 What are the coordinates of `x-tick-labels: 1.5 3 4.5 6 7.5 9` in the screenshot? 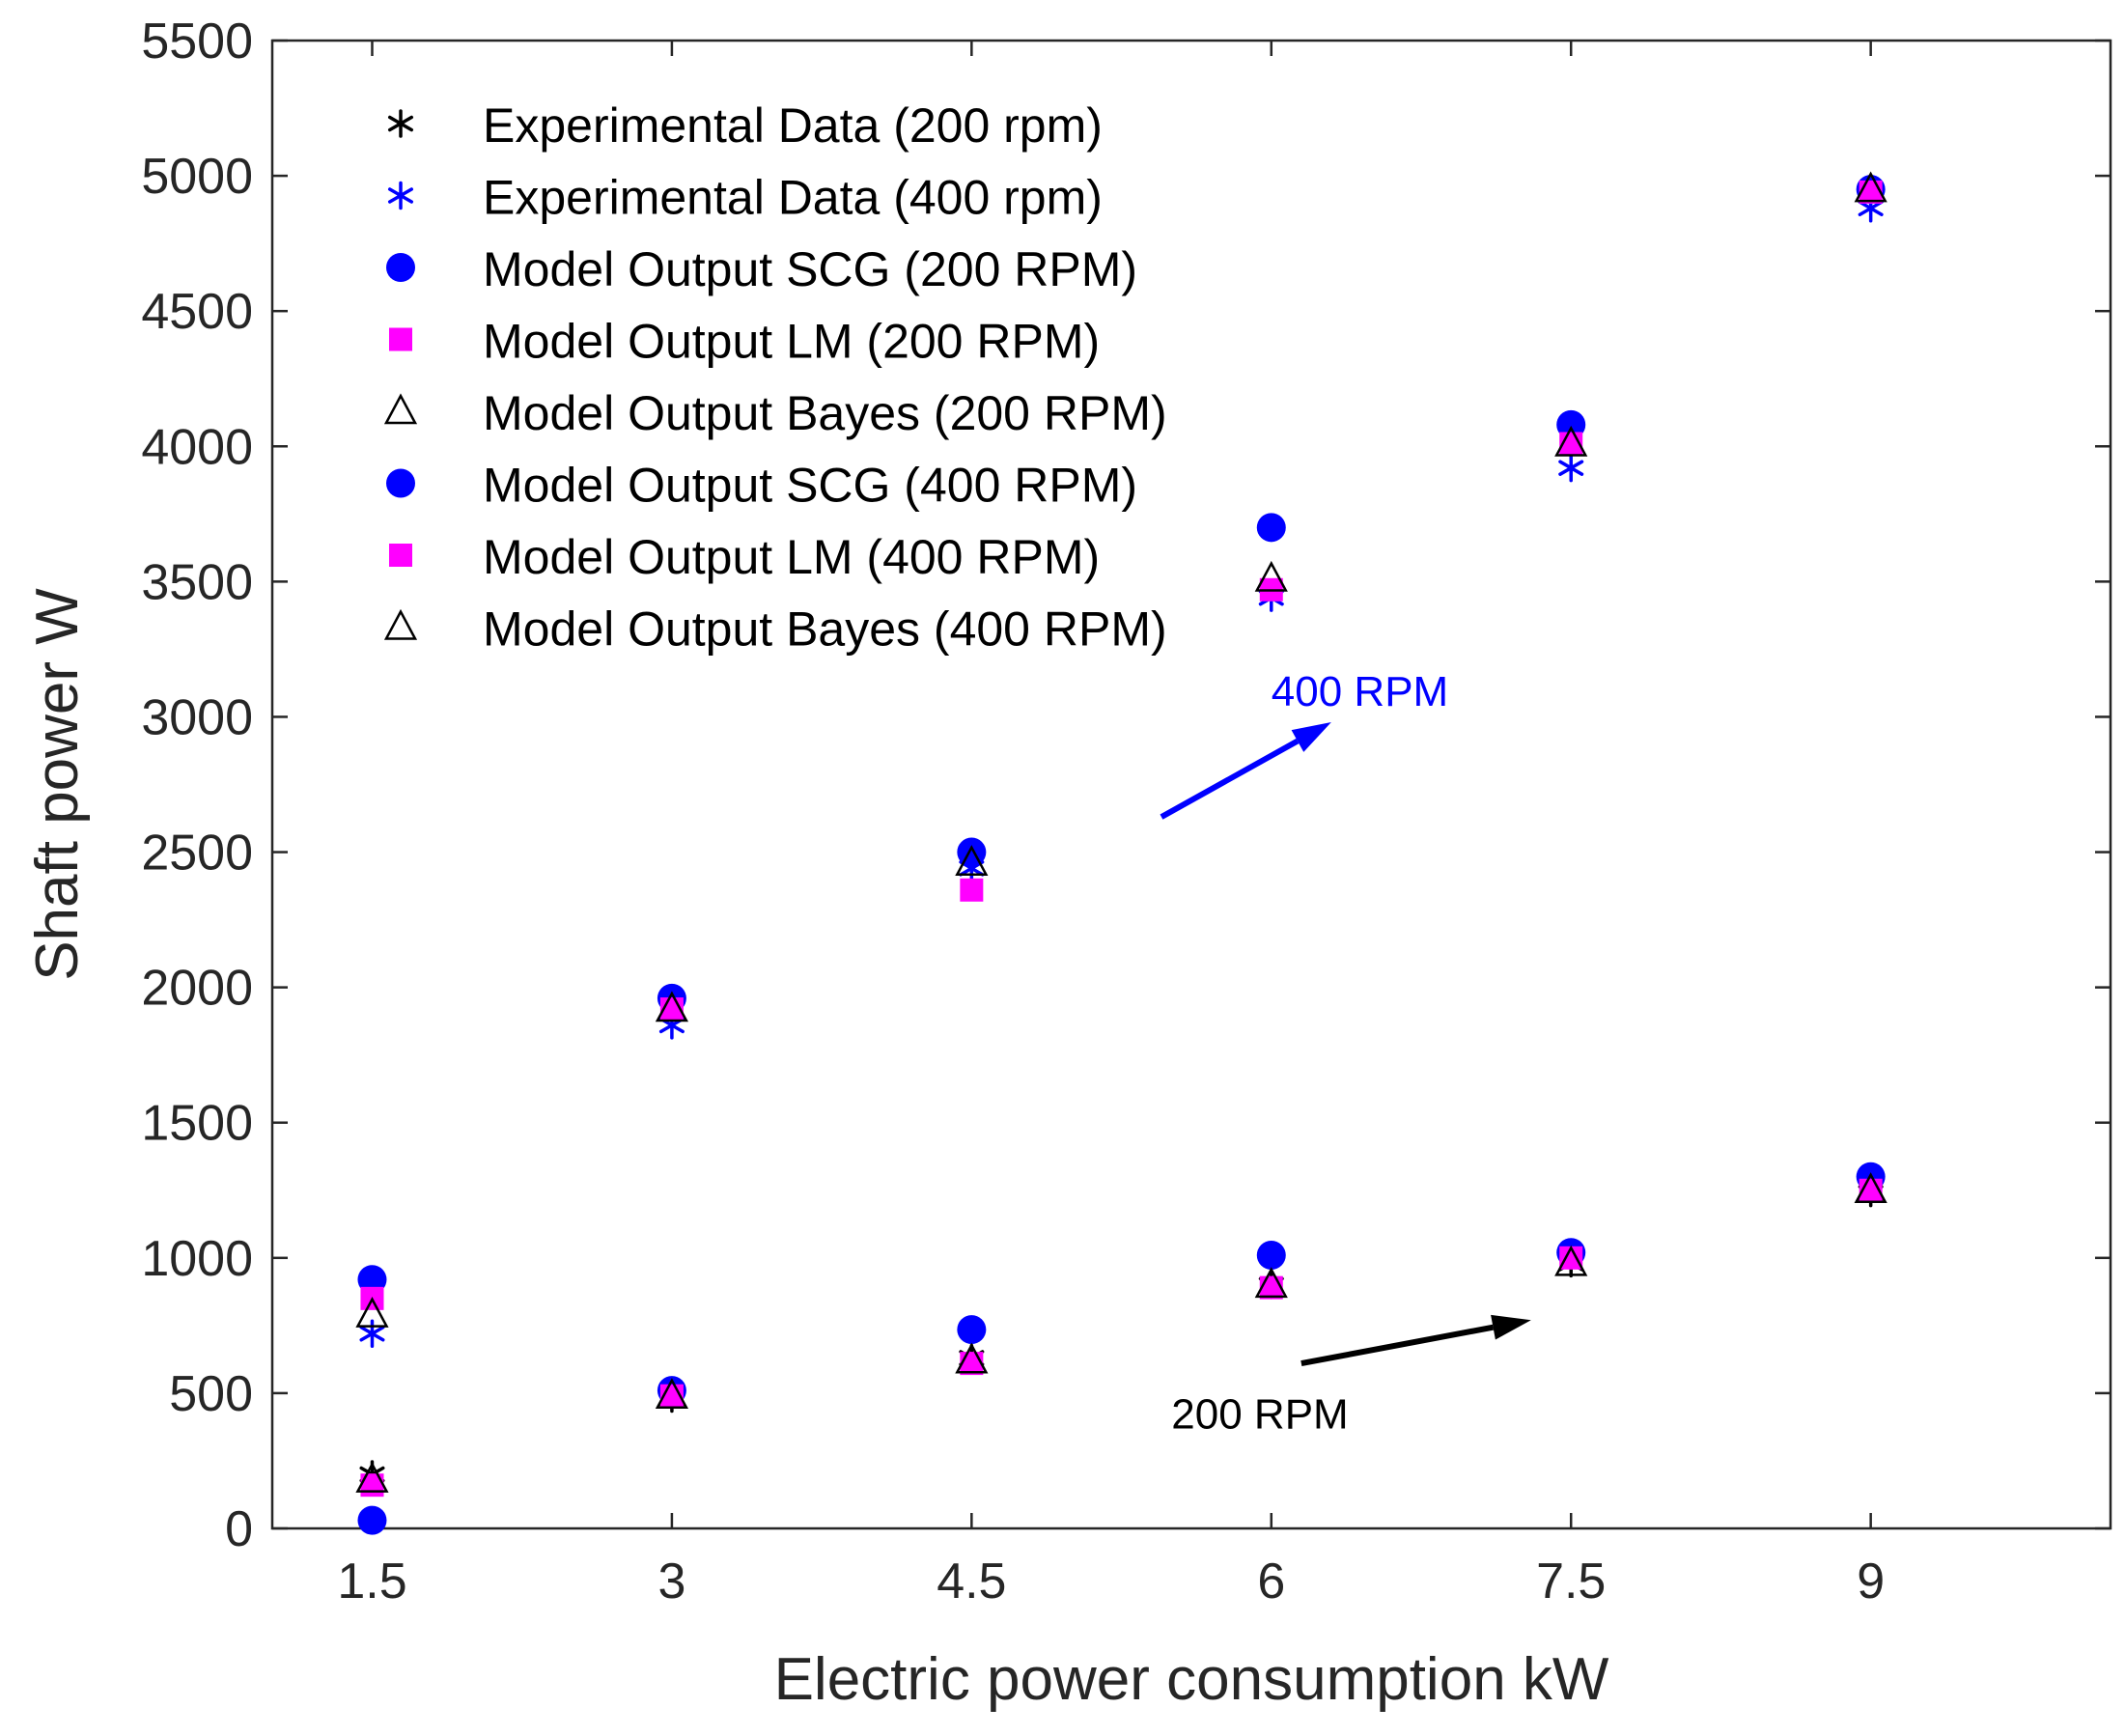 It's located at (1111, 1582).